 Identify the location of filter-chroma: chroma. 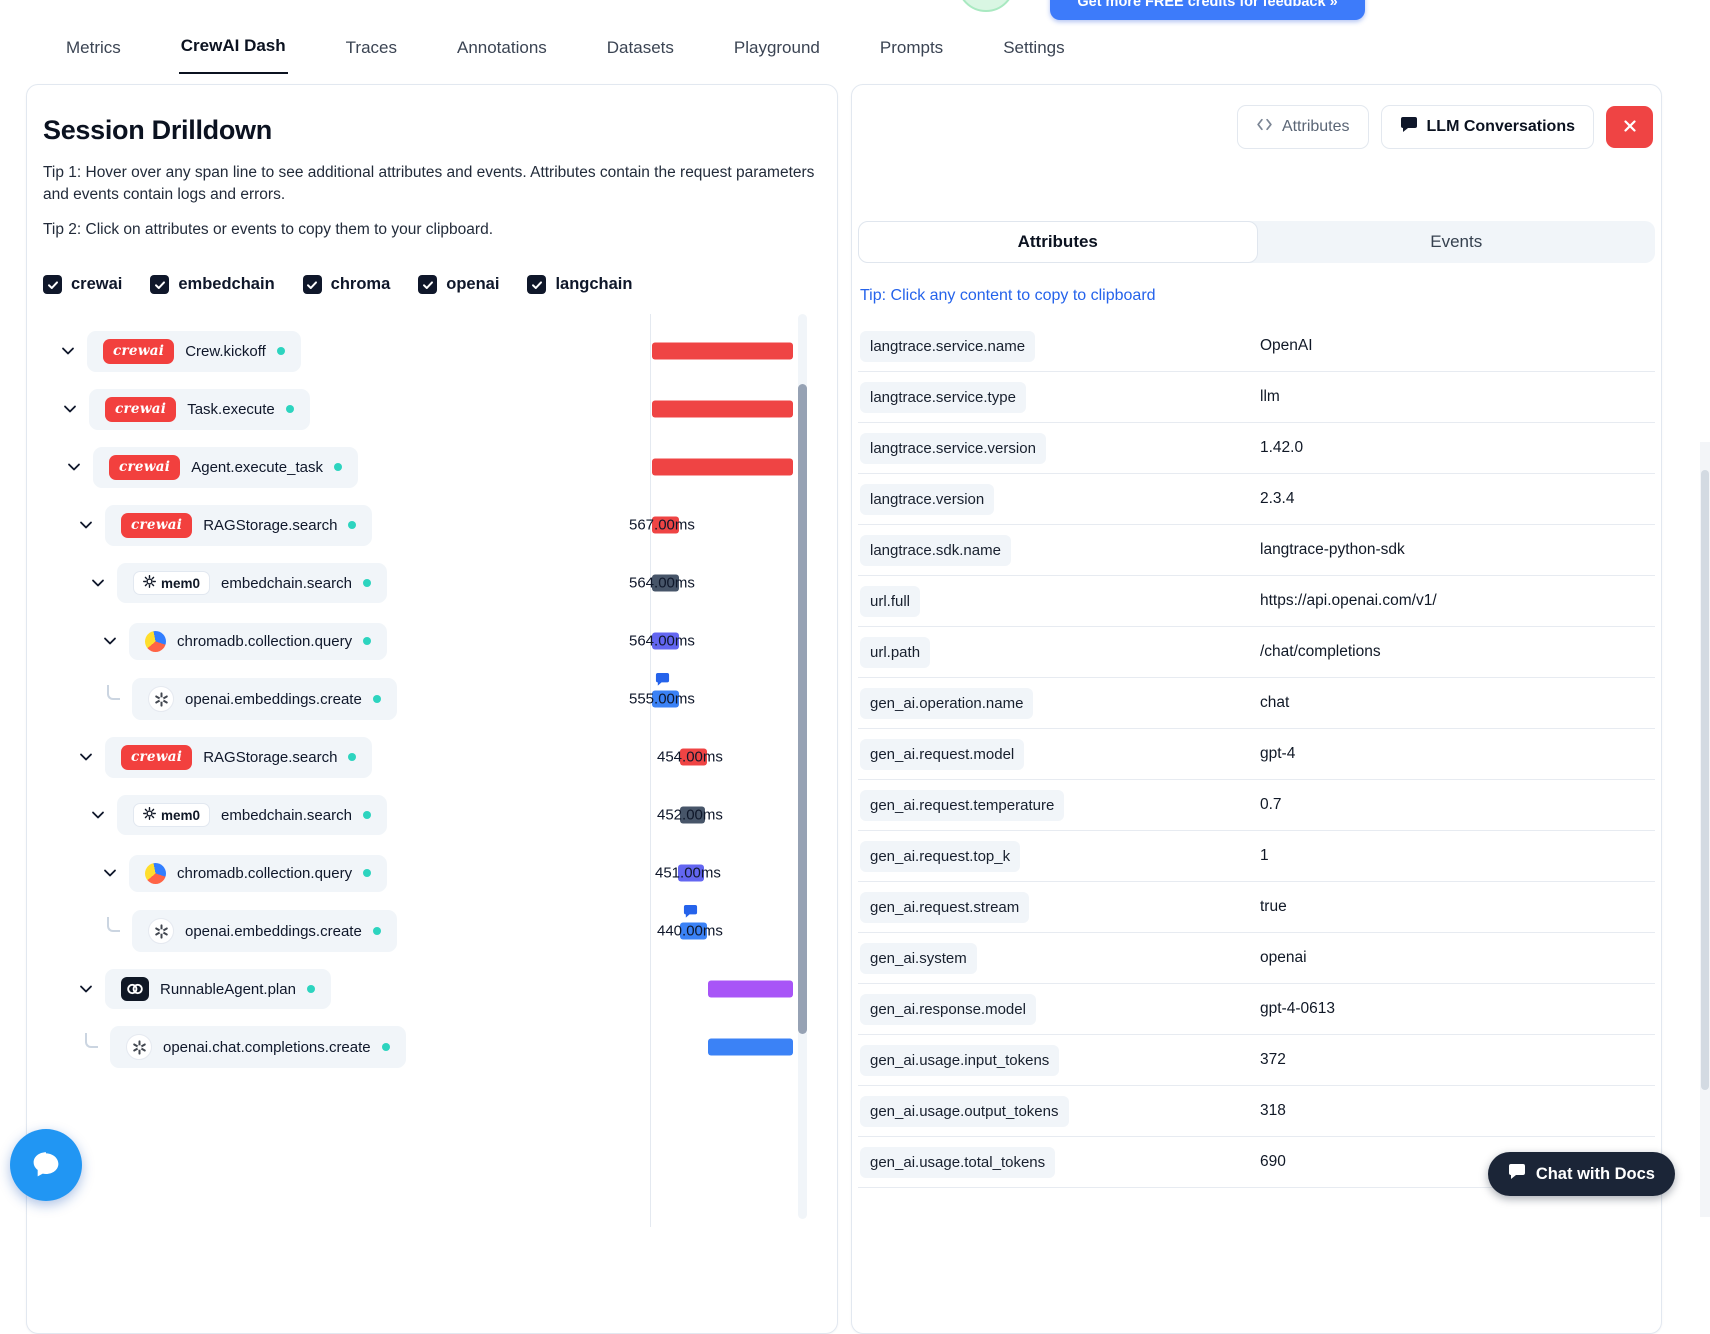
(346, 285).